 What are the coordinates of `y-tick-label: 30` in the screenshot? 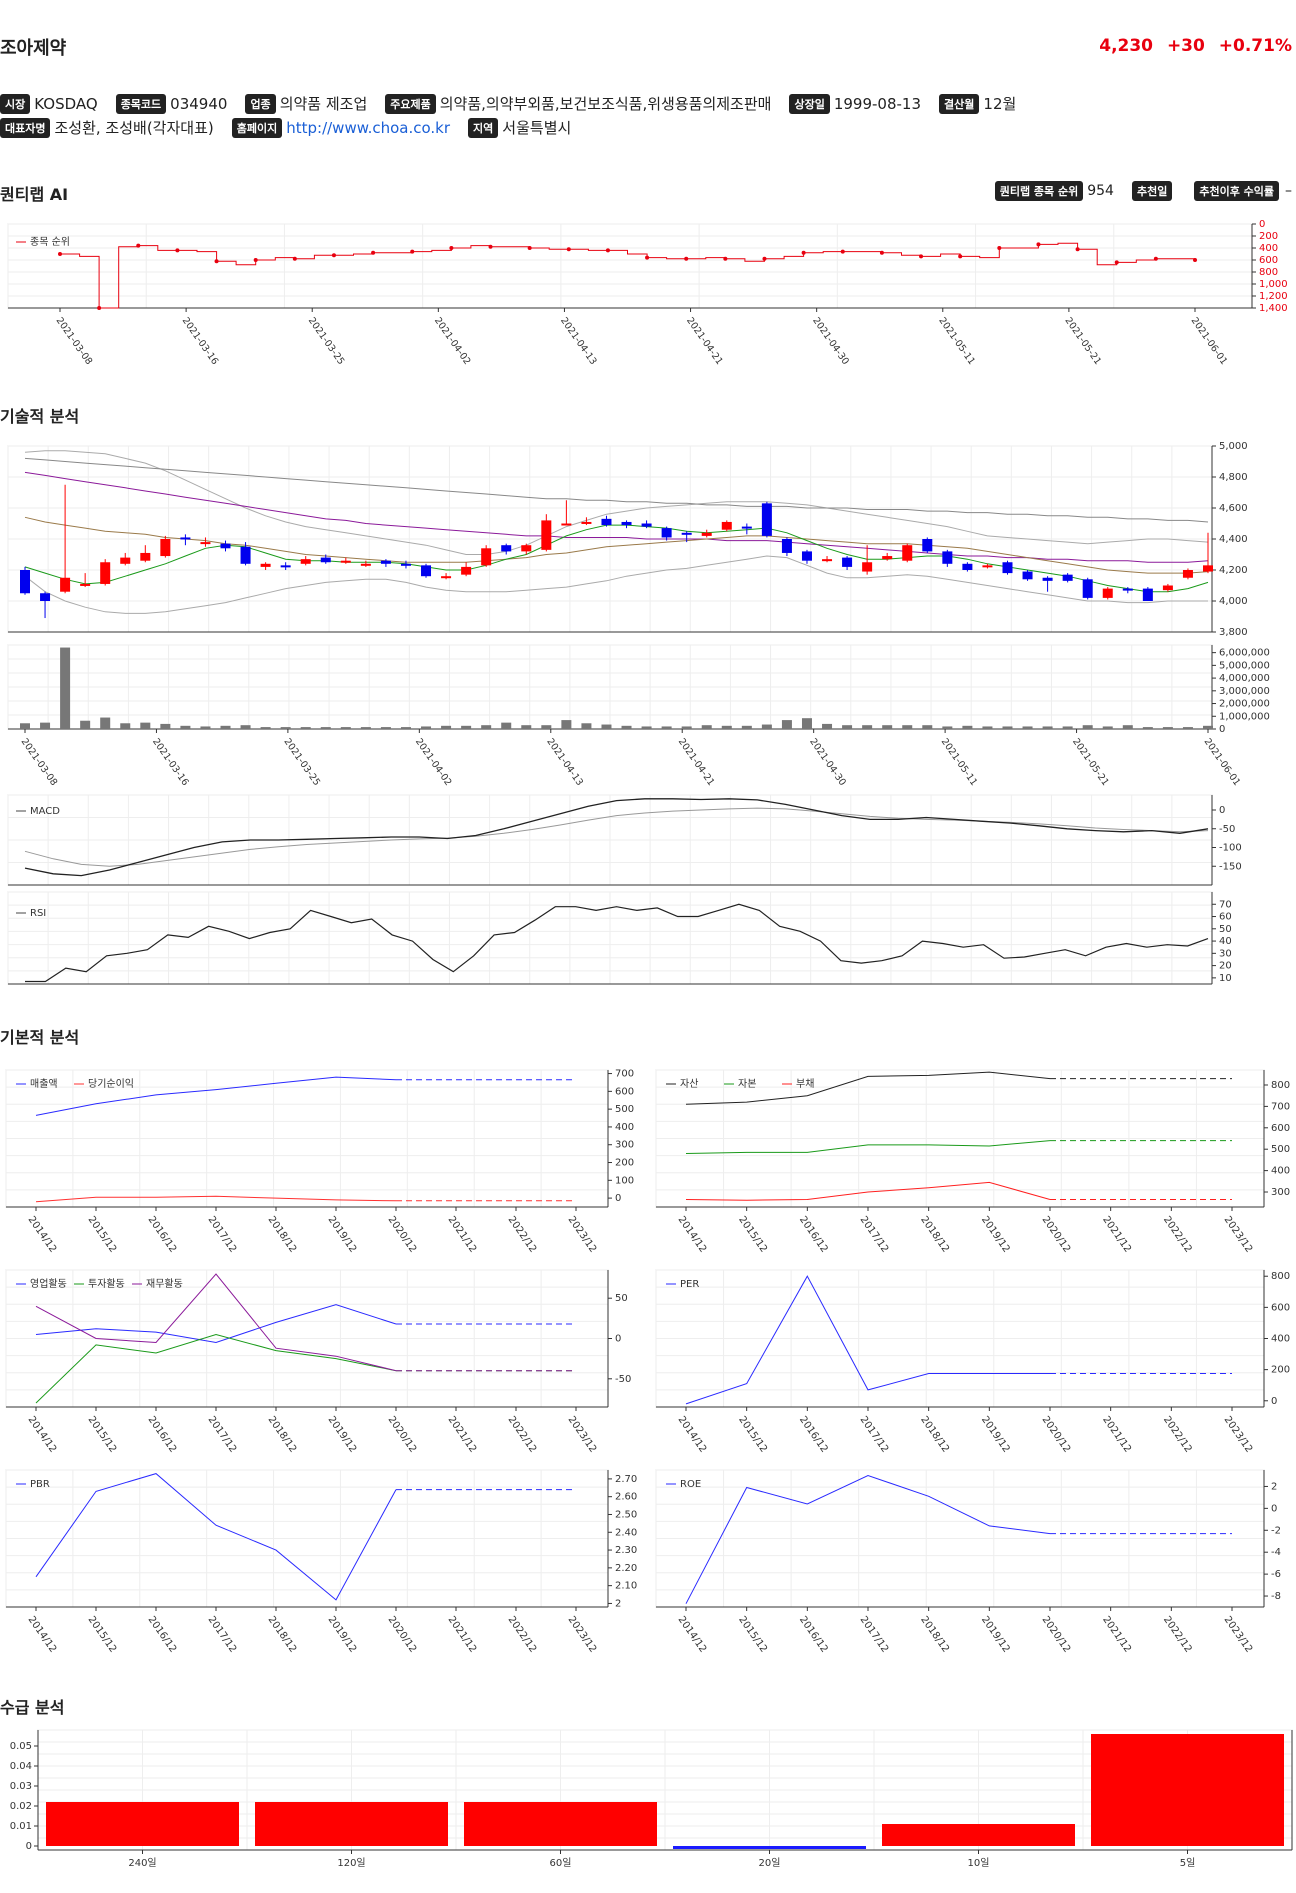 It's located at (1225, 953).